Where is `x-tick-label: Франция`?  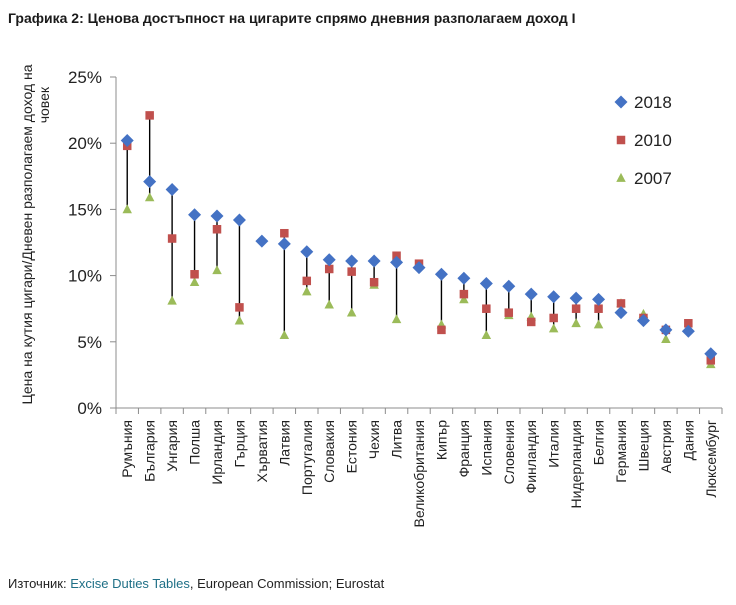
x-tick-label: Франция is located at coordinates (464, 448).